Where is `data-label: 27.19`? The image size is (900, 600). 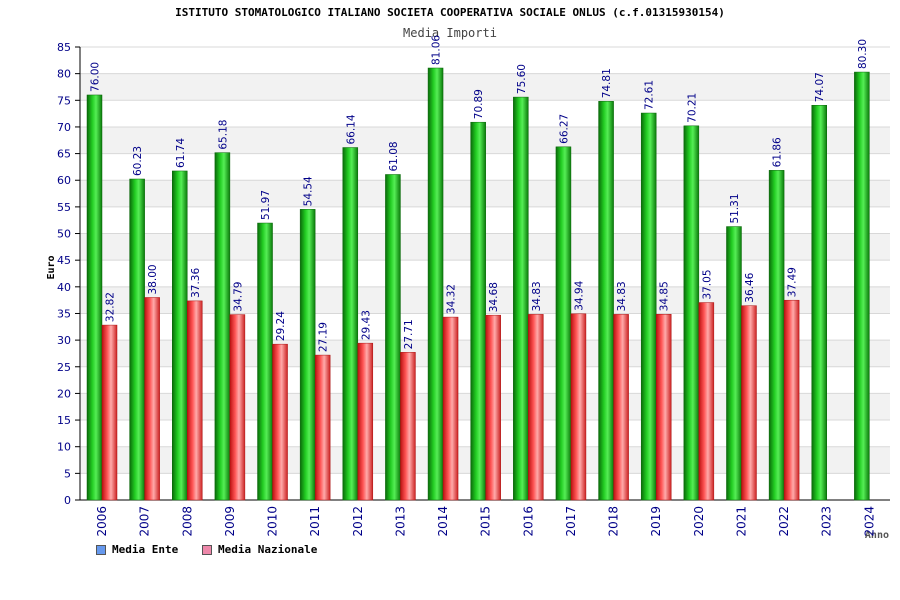 data-label: 27.19 is located at coordinates (324, 337).